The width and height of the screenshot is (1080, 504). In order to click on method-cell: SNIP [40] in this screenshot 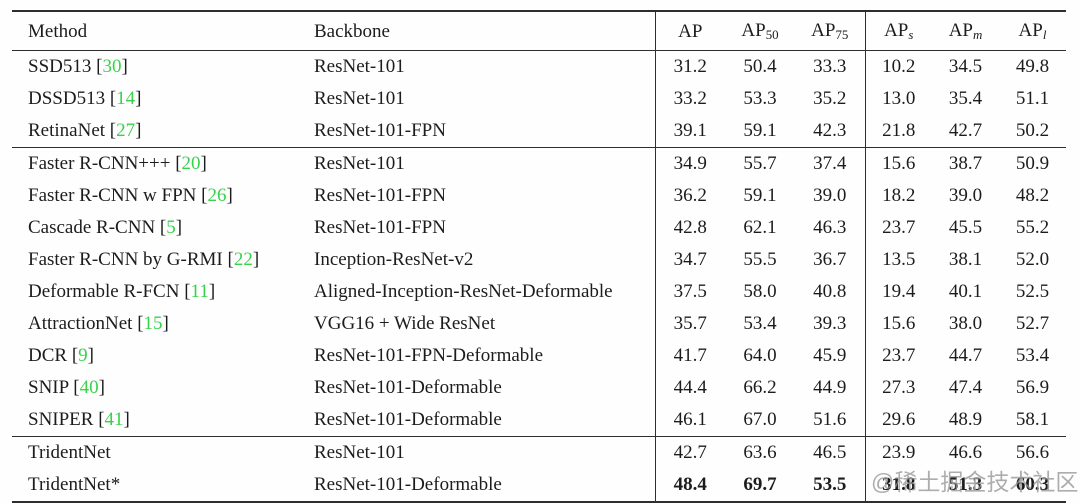, I will do `click(162, 388)`.